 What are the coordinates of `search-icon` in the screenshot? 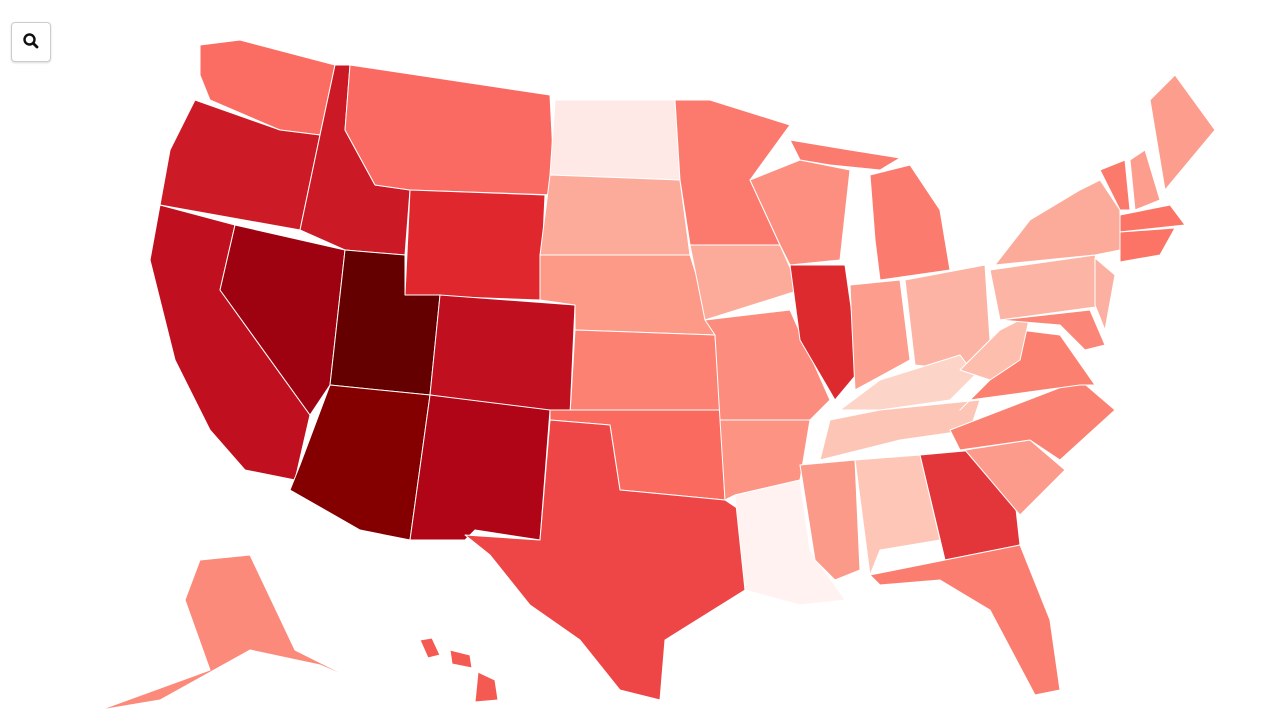 It's located at (31, 40).